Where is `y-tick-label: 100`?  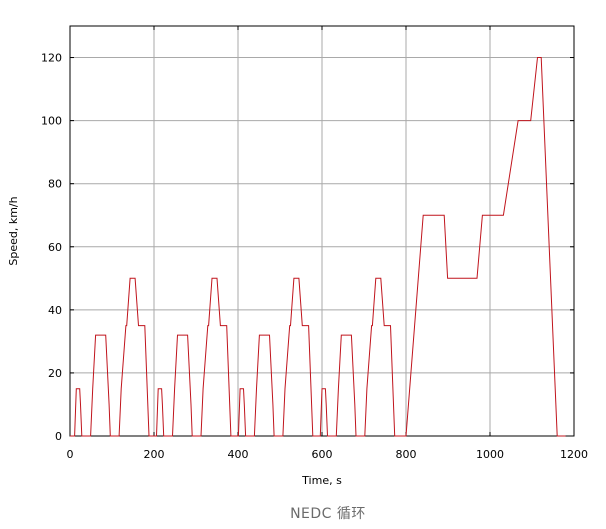
y-tick-label: 100 is located at coordinates (51, 121).